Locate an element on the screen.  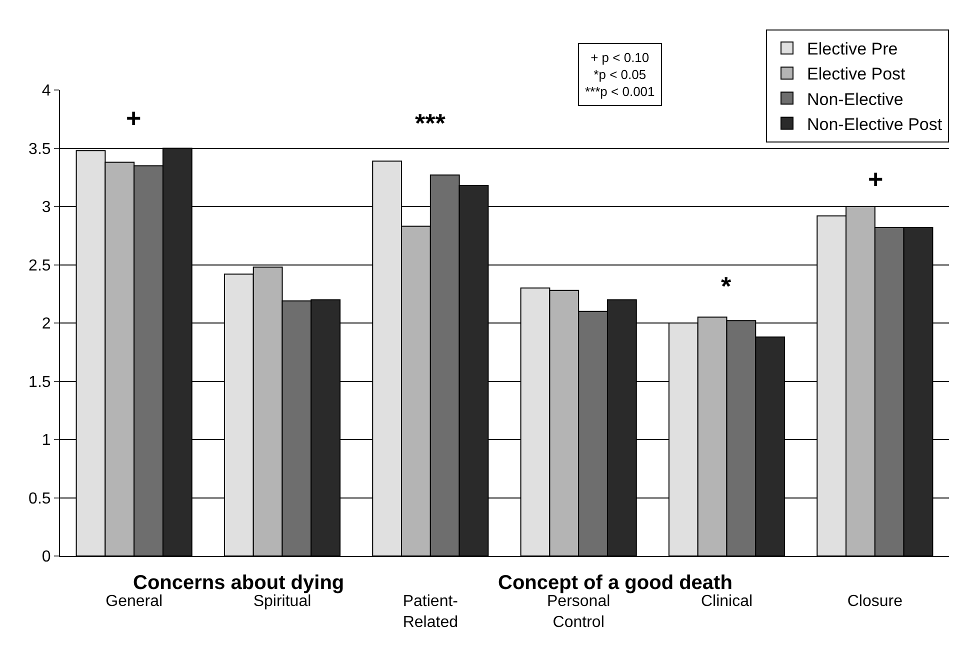
y-tick-label: 1 is located at coordinates (46, 441).